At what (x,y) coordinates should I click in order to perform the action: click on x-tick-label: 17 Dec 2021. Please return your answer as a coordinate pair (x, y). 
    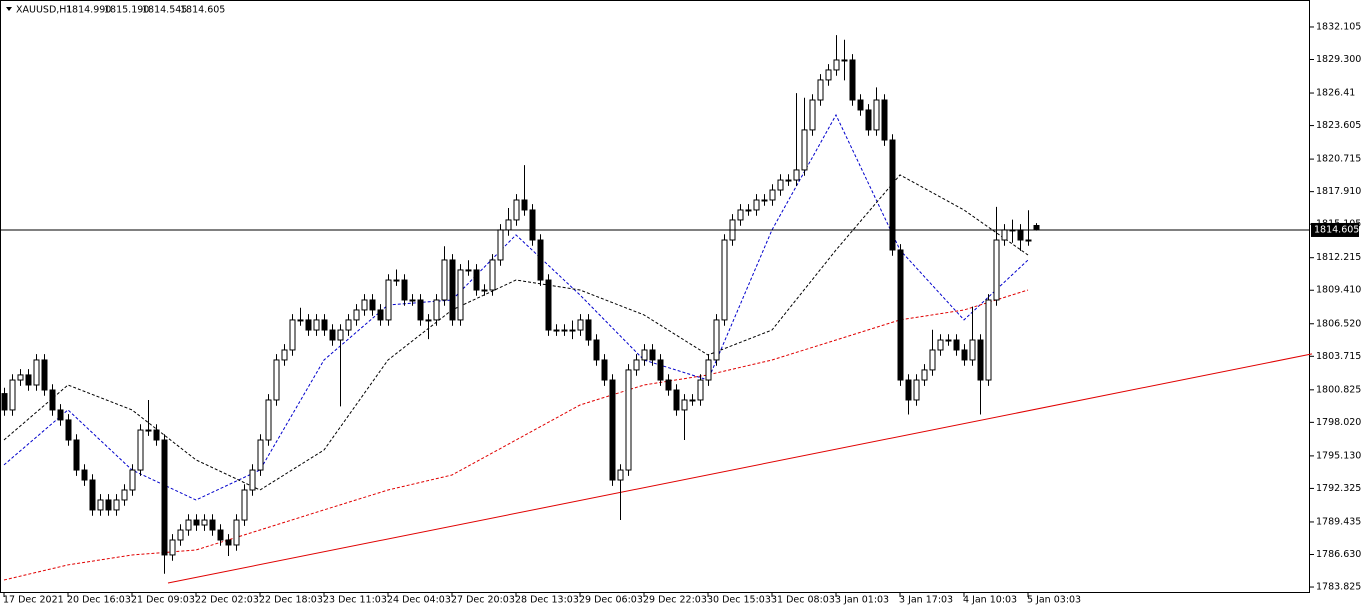
    Looking at the image, I should click on (33, 600).